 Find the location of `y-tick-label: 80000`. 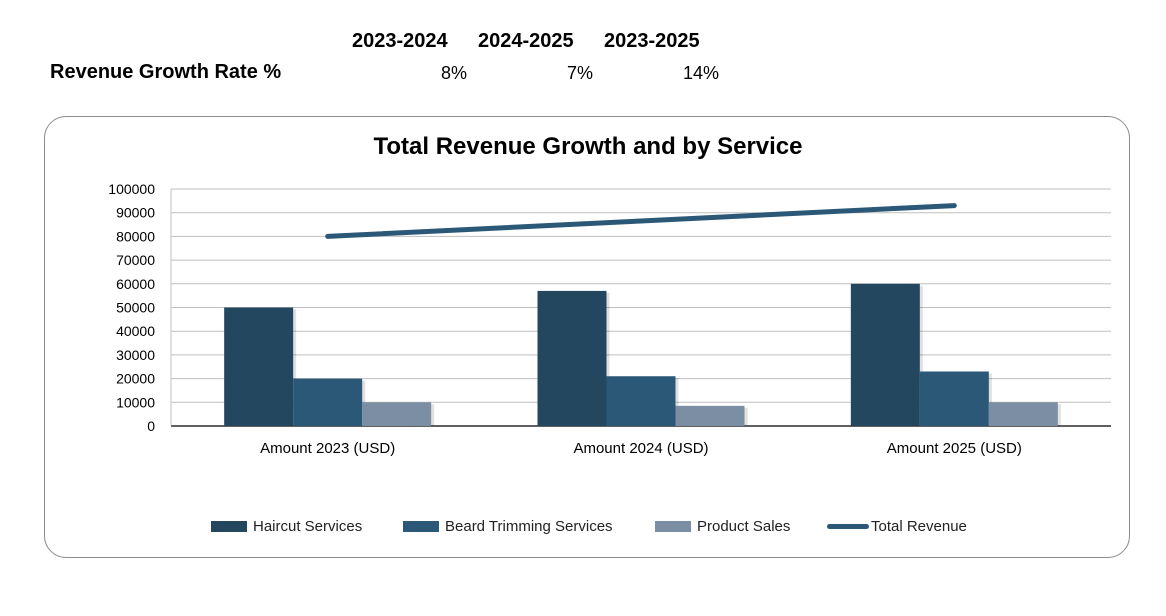

y-tick-label: 80000 is located at coordinates (135, 236).